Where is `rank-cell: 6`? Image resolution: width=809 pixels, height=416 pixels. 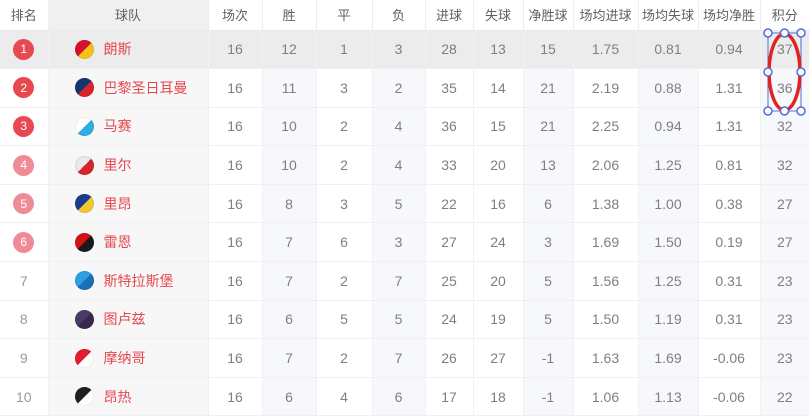
rank-cell: 6 is located at coordinates (24, 242).